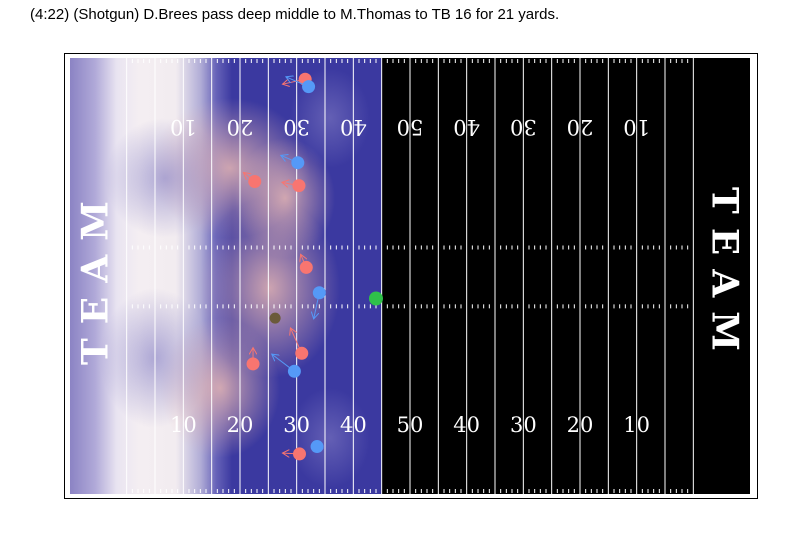 Image resolution: width=800 pixels, height=550 pixels. Describe the element at coordinates (376, 298) in the screenshot. I see `ball-marker` at that location.